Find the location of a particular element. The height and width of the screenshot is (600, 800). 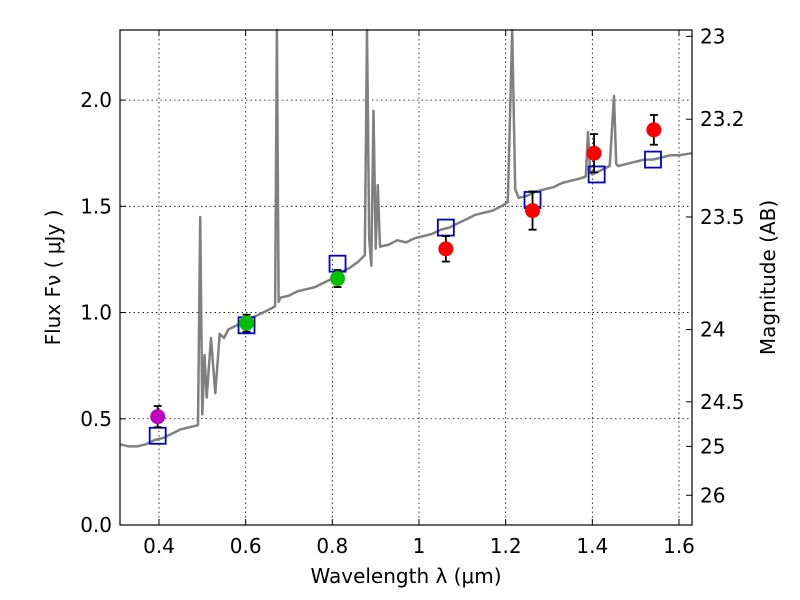

right-tick-label: 23 is located at coordinates (712, 36).